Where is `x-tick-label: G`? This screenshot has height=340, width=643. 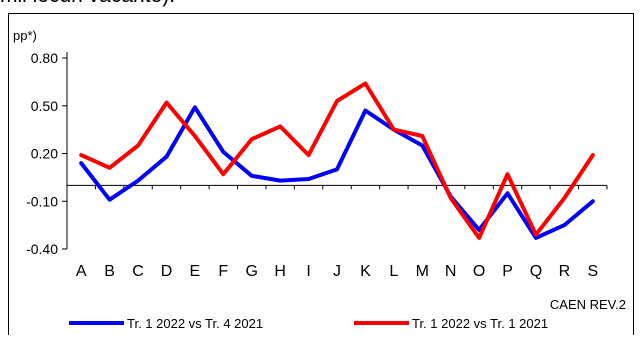
x-tick-label: G is located at coordinates (252, 271).